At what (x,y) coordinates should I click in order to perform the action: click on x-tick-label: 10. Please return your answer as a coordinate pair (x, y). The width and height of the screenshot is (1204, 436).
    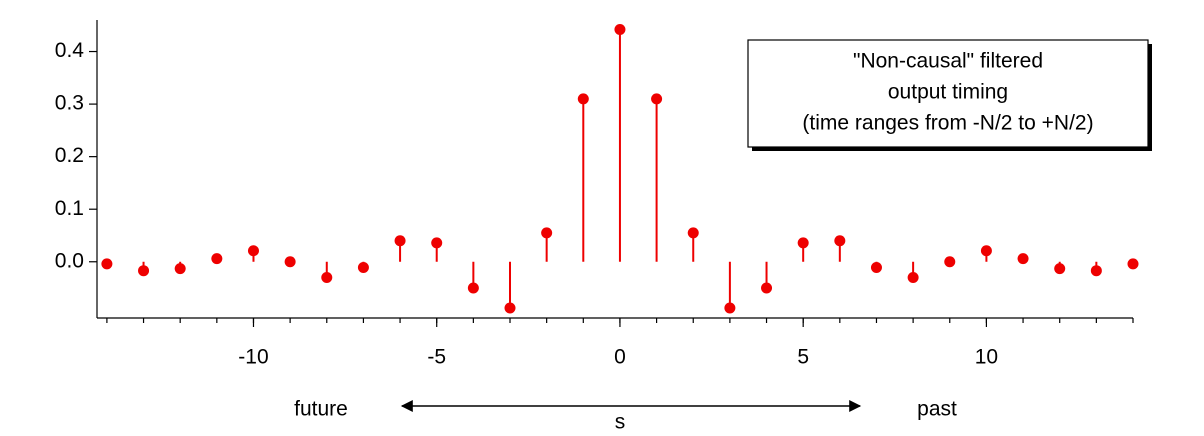
    Looking at the image, I should click on (986, 357).